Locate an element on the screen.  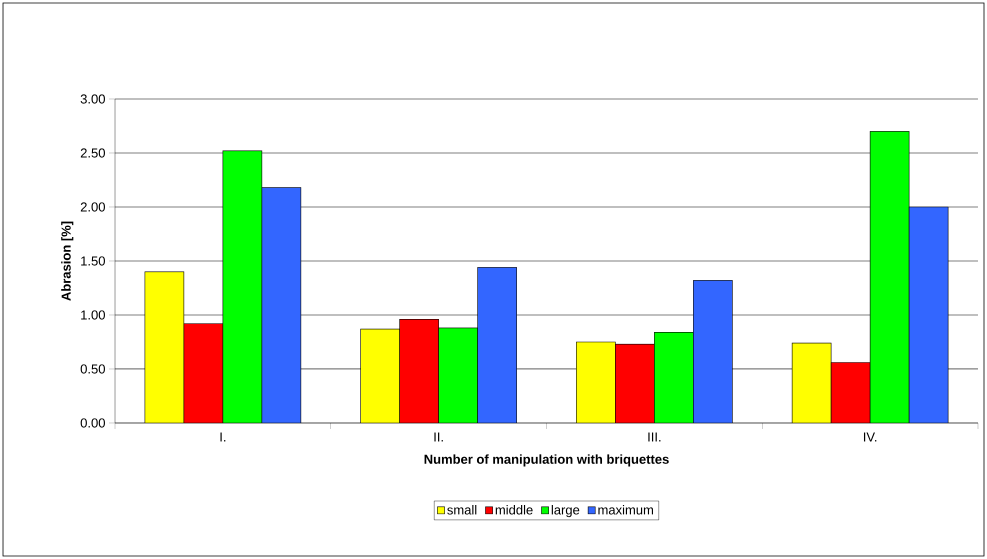
legend-label: middle is located at coordinates (514, 510).